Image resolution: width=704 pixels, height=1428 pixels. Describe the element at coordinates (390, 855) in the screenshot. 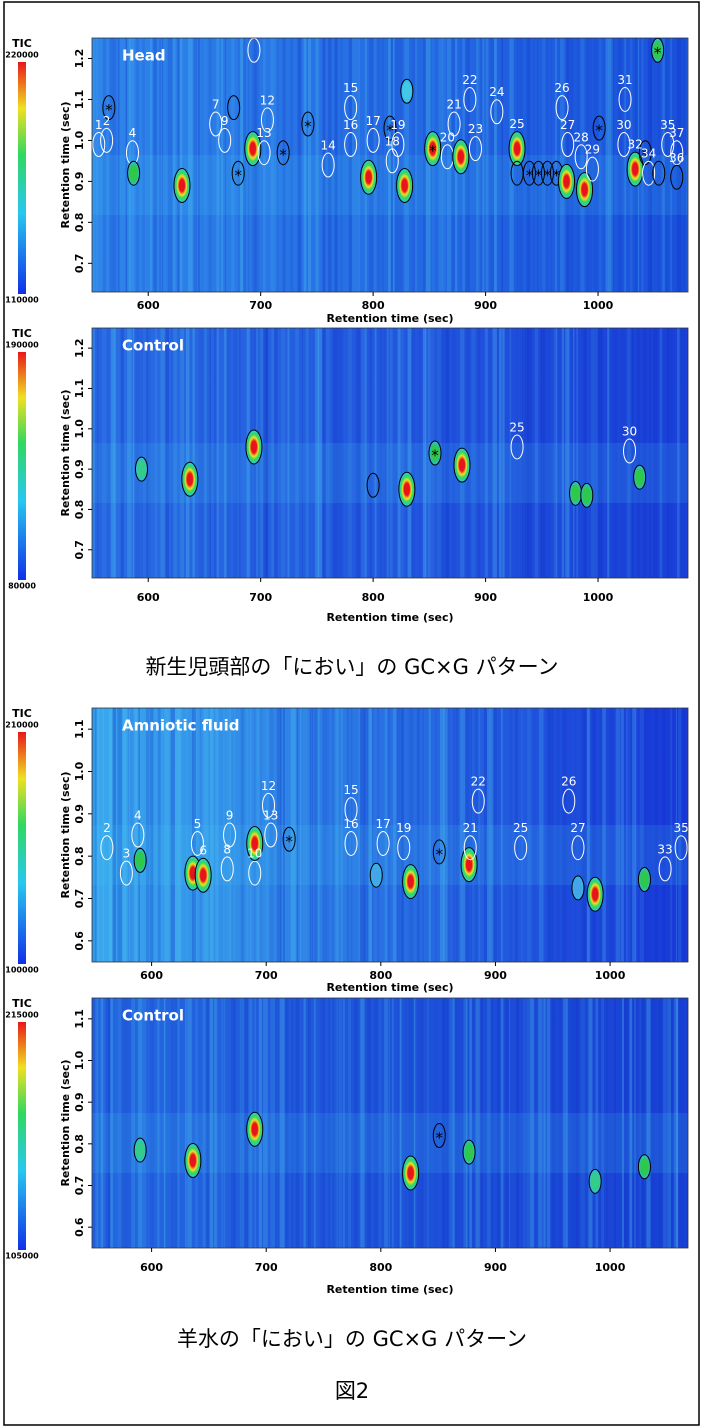

I see `baseline-band` at that location.